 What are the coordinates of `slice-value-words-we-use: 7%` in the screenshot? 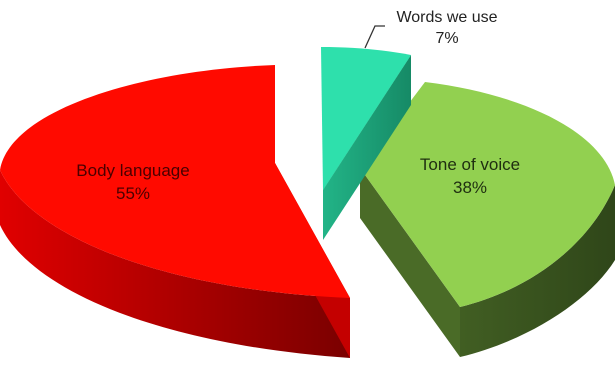 It's located at (446, 38).